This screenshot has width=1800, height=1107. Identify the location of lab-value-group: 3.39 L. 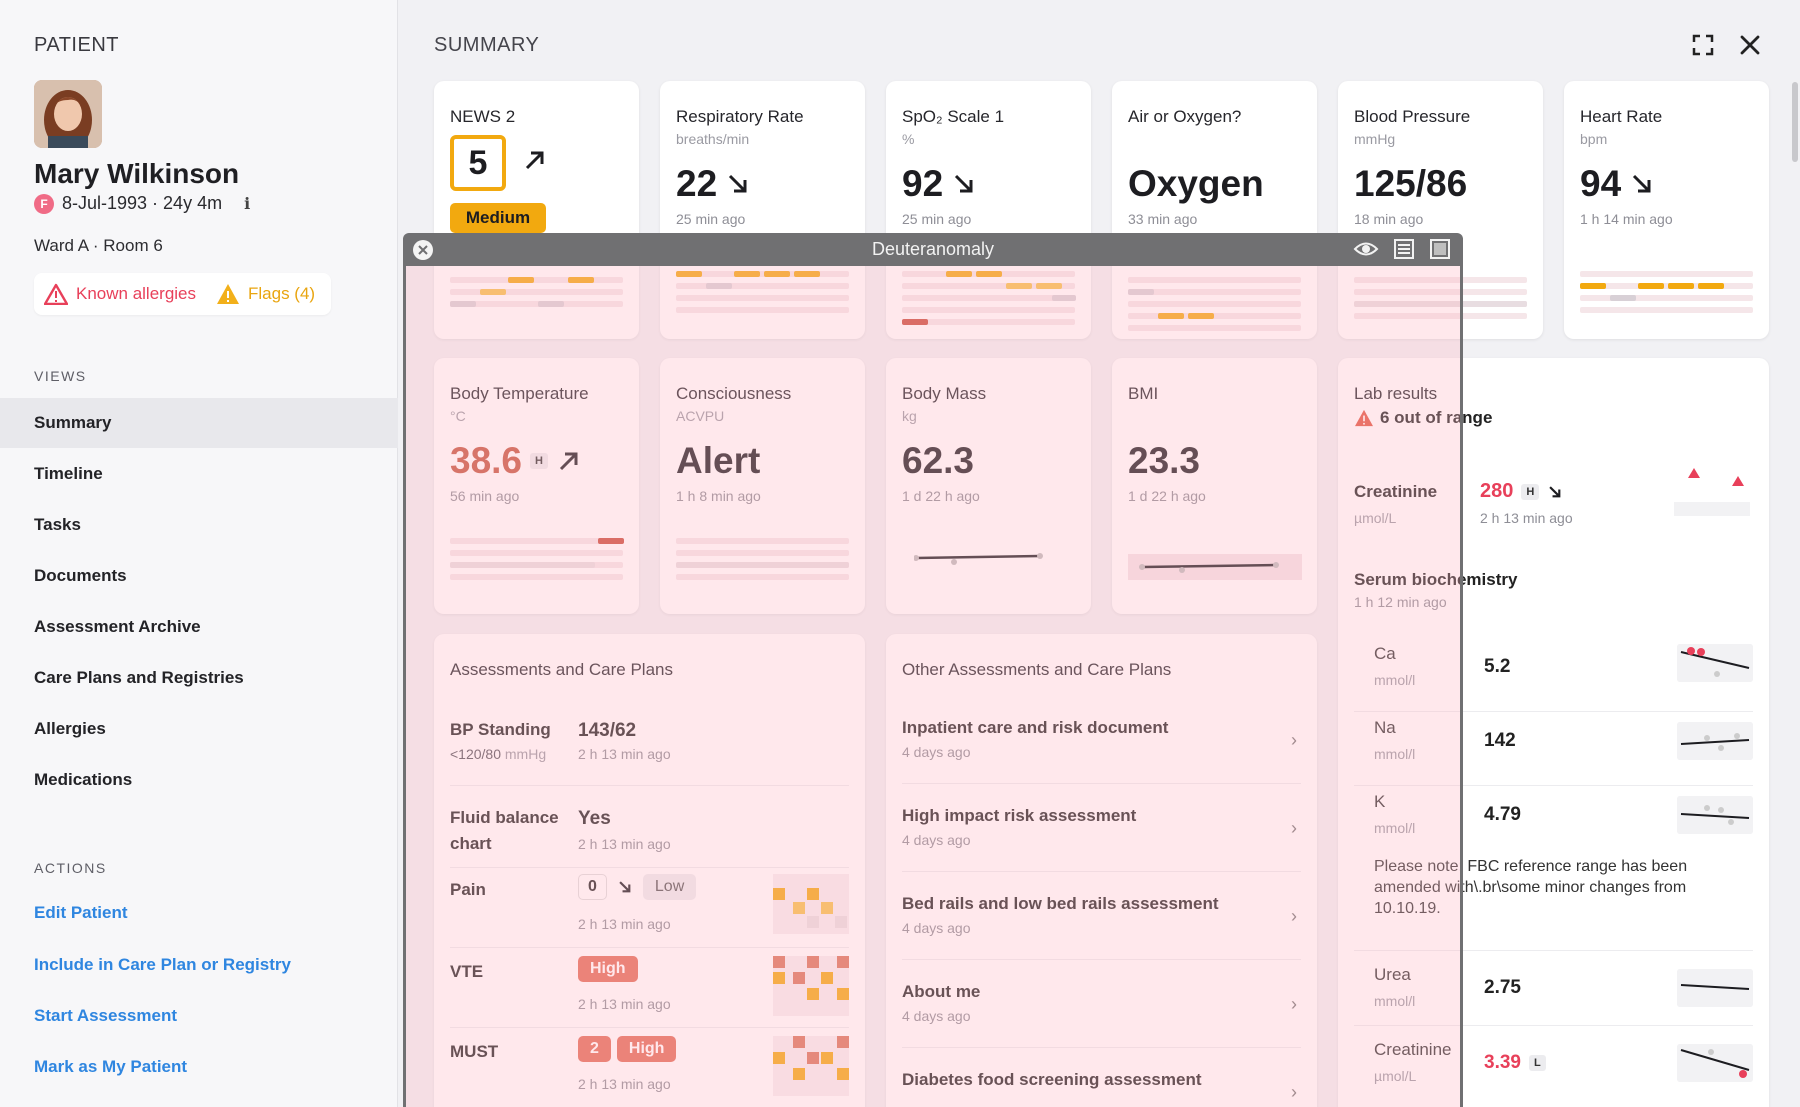
(1515, 1063).